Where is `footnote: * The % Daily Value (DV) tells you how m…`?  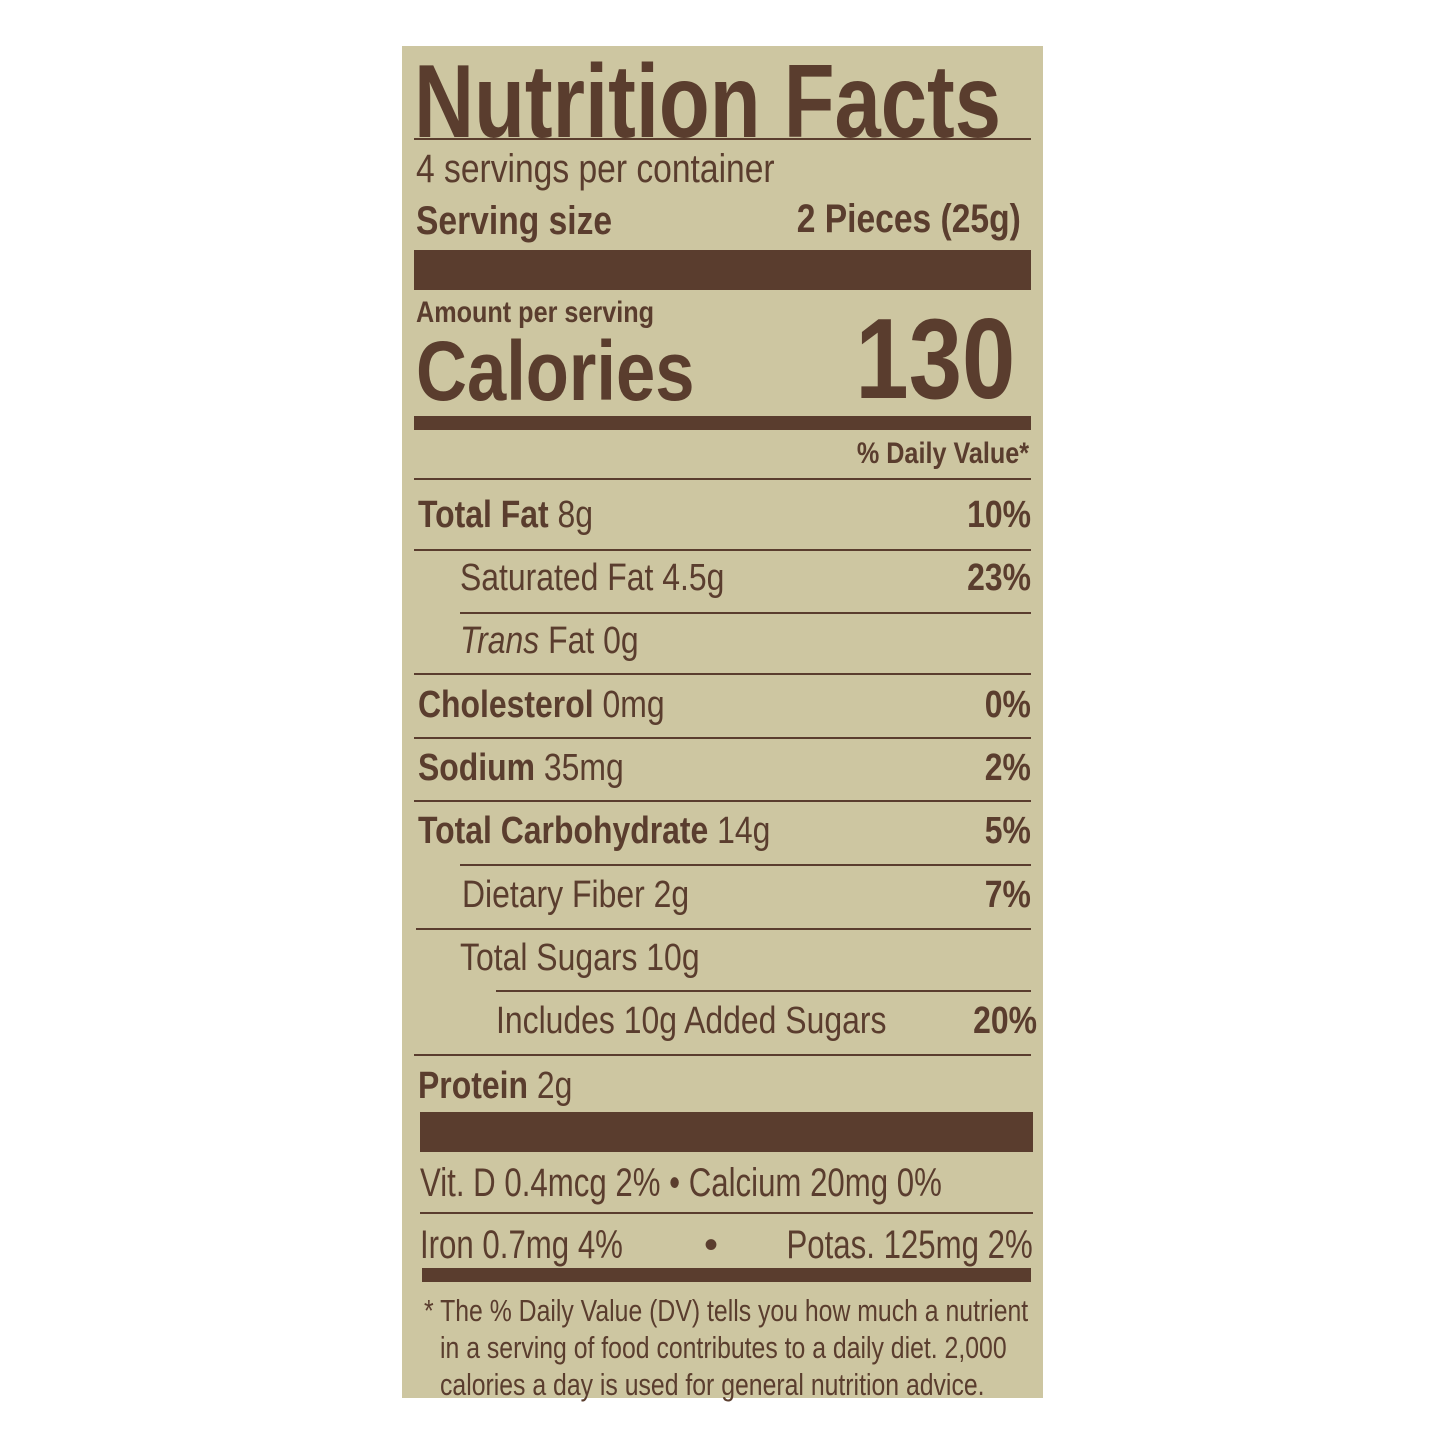 footnote: * The % Daily Value (DV) tells you how m… is located at coordinates (726, 1347).